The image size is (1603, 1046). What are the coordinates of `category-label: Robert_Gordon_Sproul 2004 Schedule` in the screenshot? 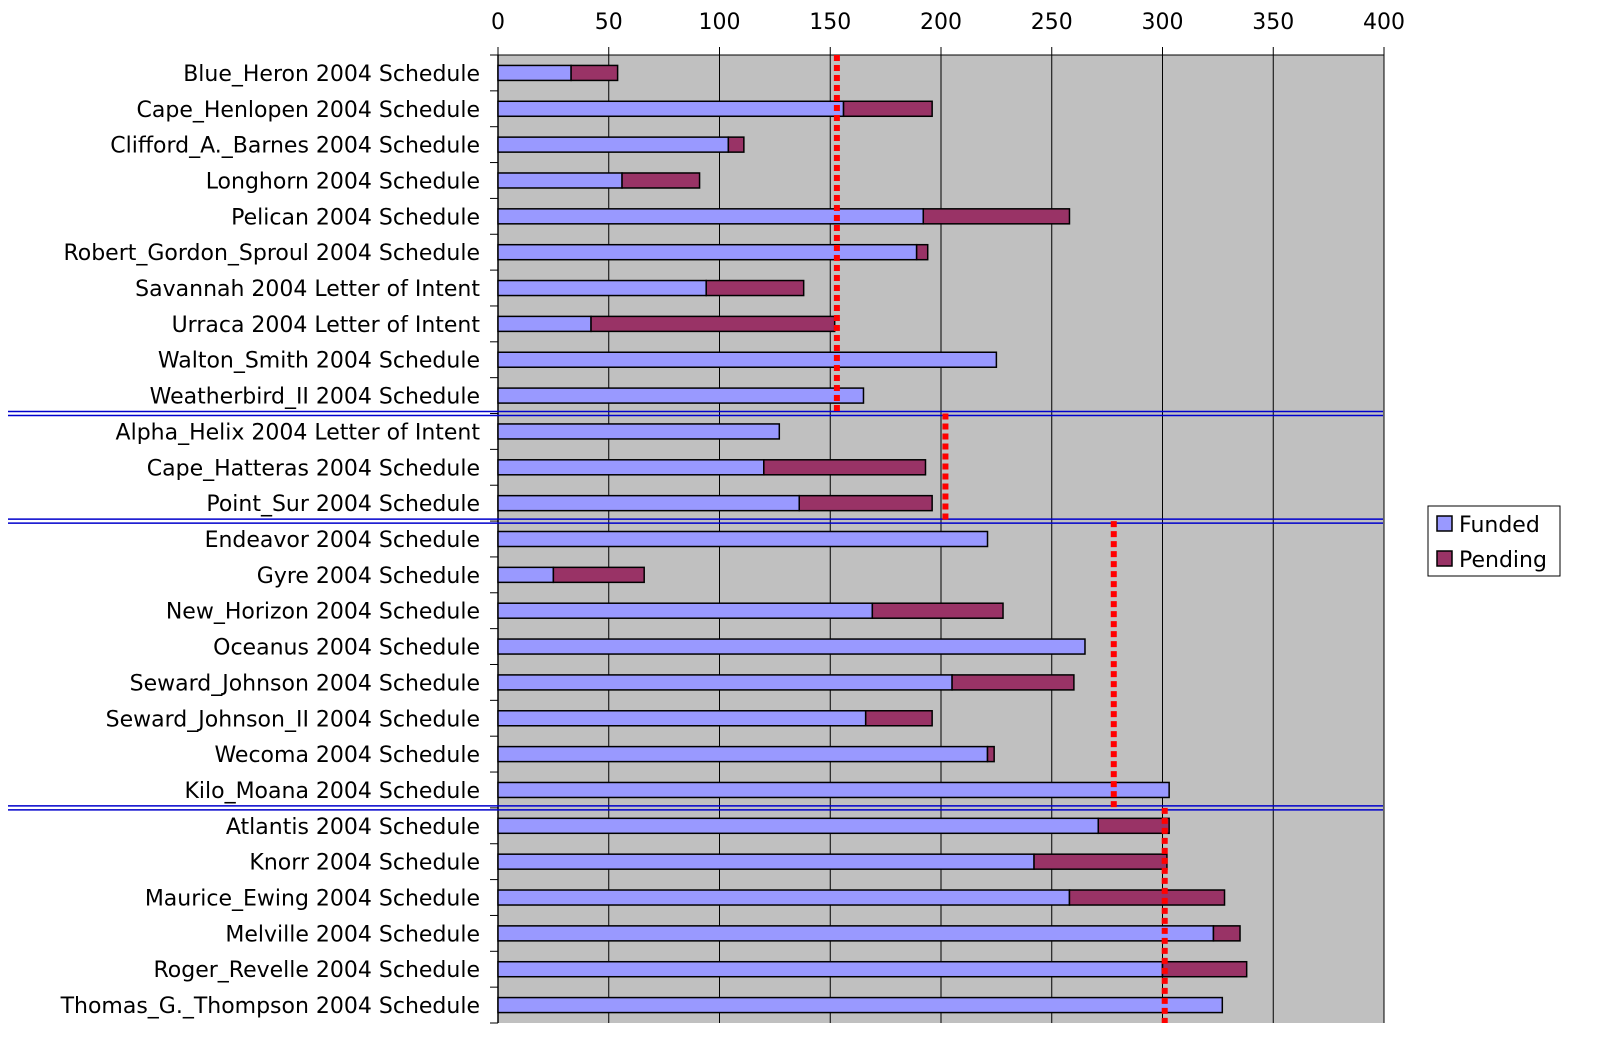 It's located at (271, 253).